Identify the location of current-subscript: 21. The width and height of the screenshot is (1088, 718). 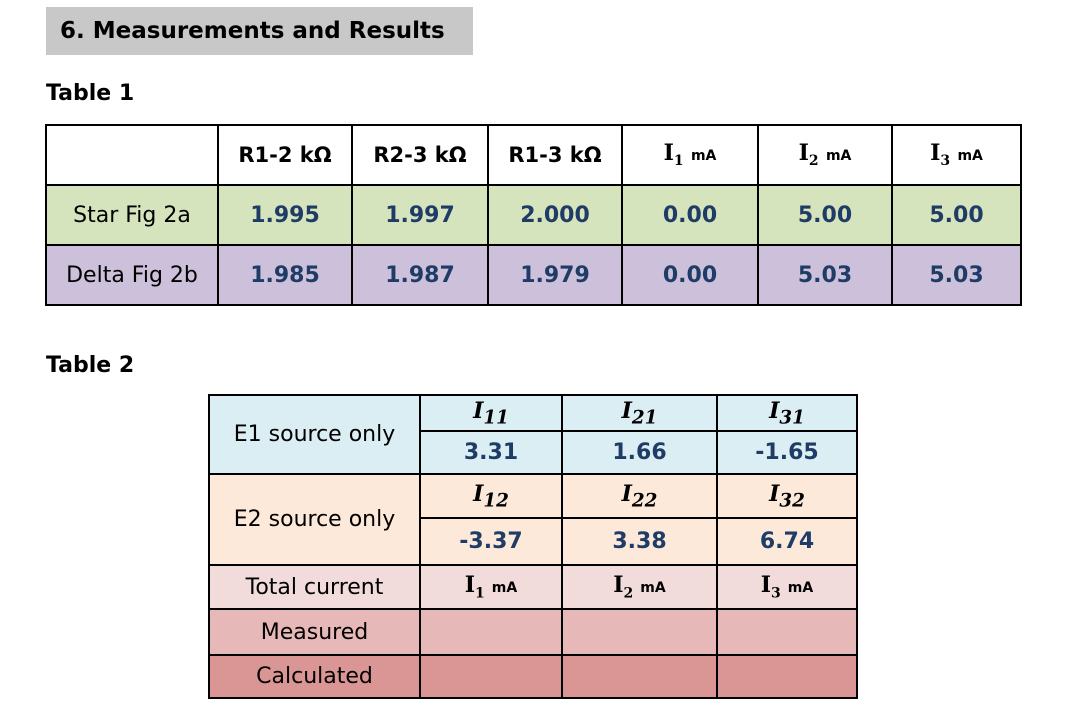
(644, 418).